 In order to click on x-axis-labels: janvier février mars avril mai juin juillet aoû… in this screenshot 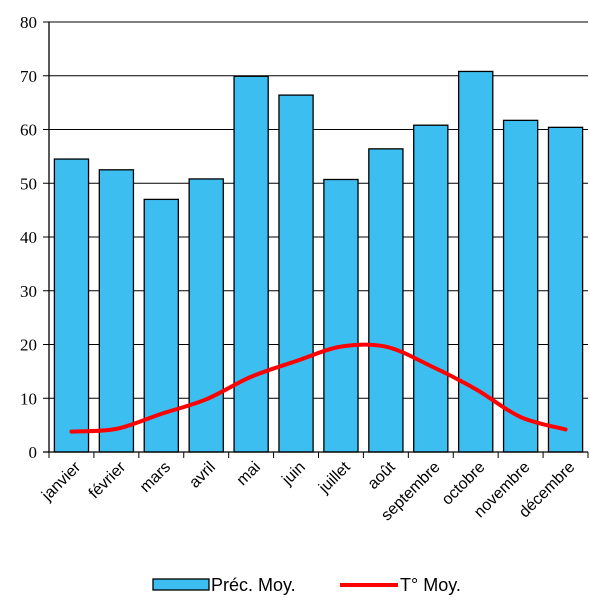, I will do `click(308, 491)`.